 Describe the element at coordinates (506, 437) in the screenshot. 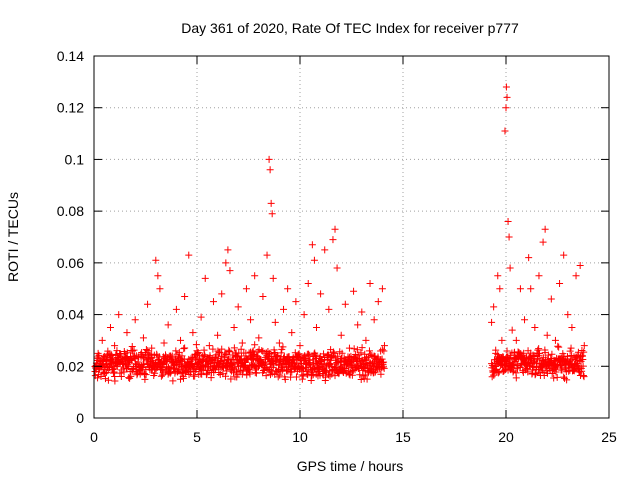

I see `x-tick-label: 20` at that location.